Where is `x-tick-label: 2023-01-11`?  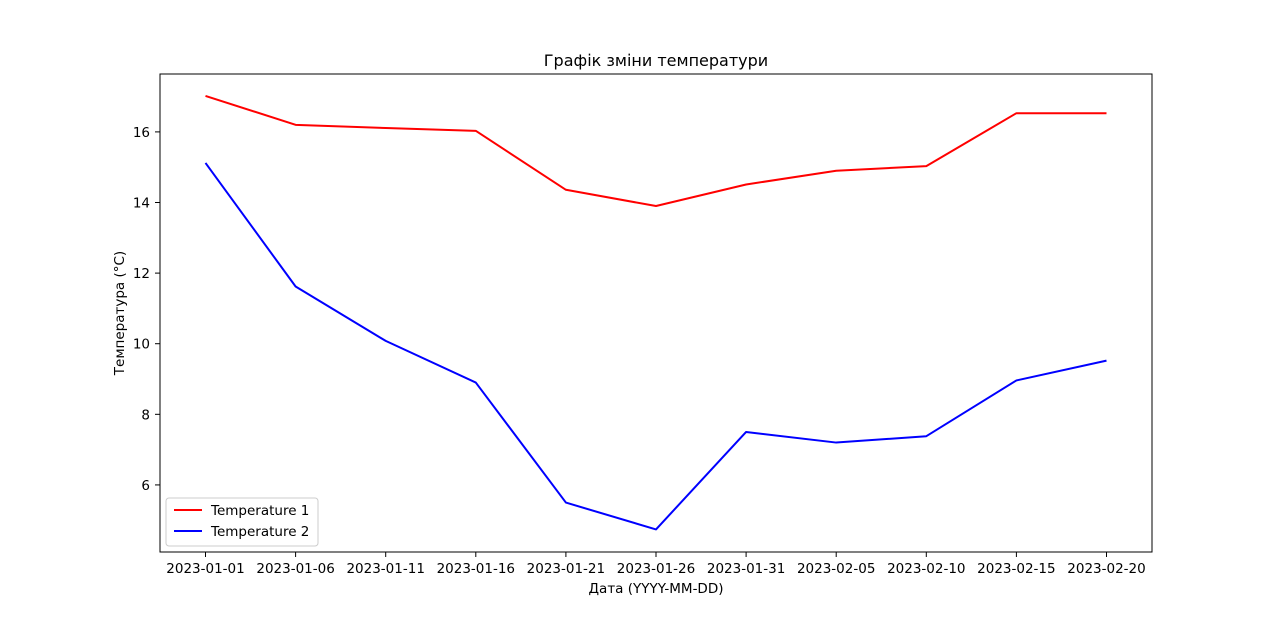
x-tick-label: 2023-01-11 is located at coordinates (385, 569).